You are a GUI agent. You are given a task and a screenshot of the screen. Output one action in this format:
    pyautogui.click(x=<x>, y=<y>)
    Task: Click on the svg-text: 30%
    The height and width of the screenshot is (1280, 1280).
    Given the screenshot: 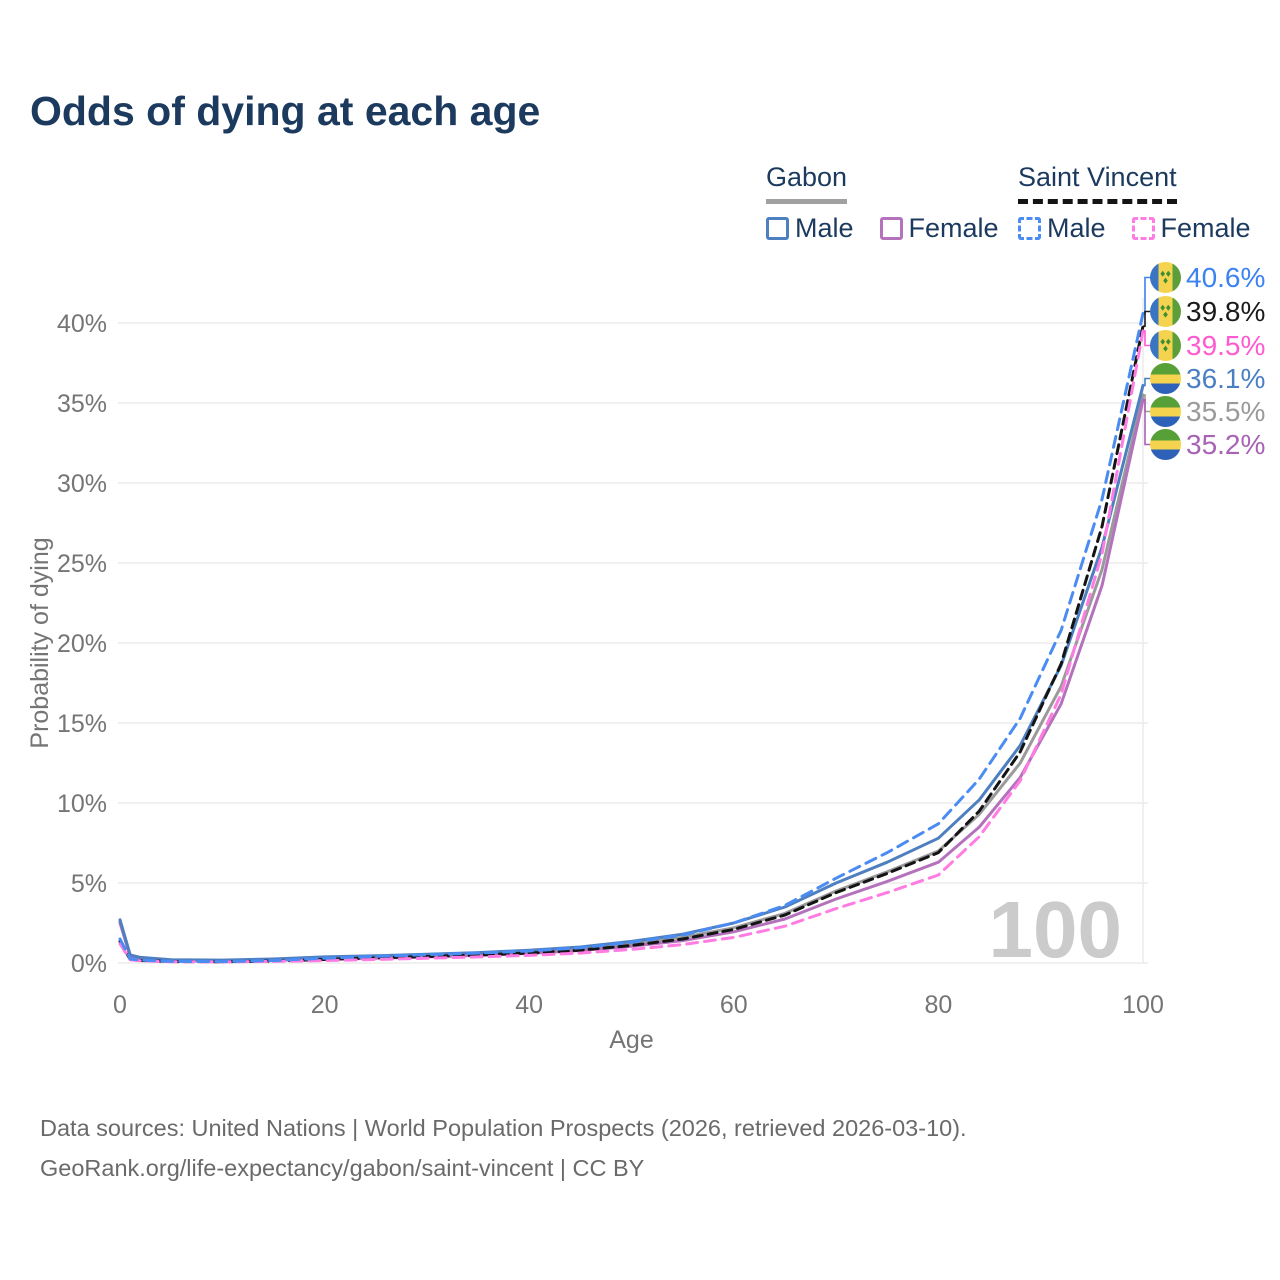 What is the action you would take?
    pyautogui.click(x=82, y=484)
    